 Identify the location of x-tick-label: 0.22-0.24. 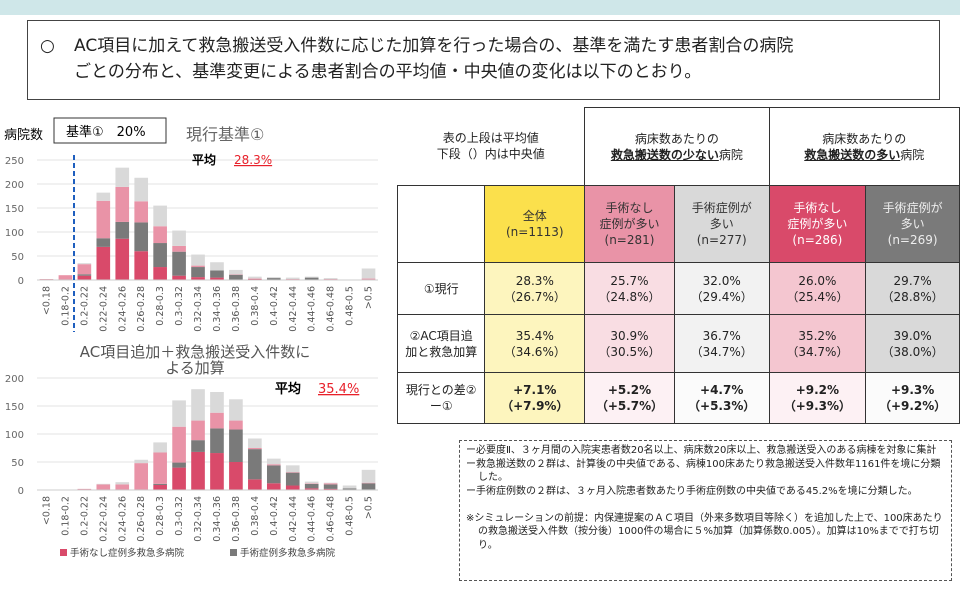
(103, 519).